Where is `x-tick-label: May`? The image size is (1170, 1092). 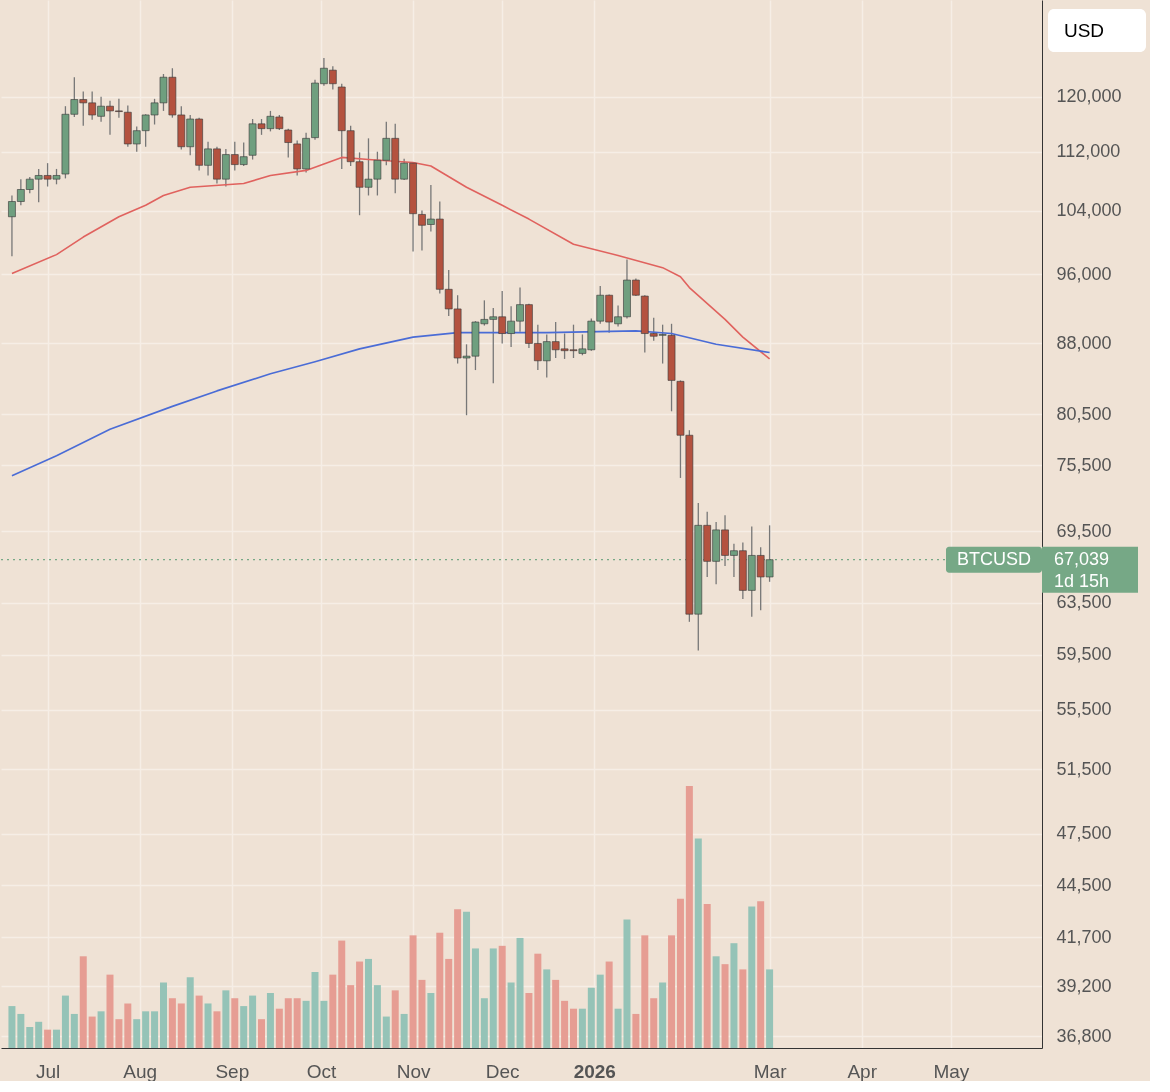
x-tick-label: May is located at coordinates (951, 1071).